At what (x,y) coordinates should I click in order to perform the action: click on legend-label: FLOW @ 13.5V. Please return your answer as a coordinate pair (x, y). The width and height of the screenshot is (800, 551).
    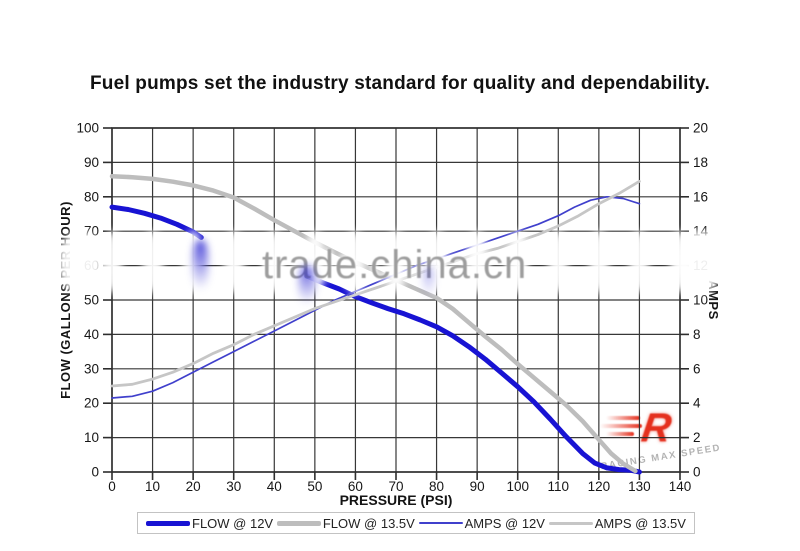
    Looking at the image, I should click on (368, 523).